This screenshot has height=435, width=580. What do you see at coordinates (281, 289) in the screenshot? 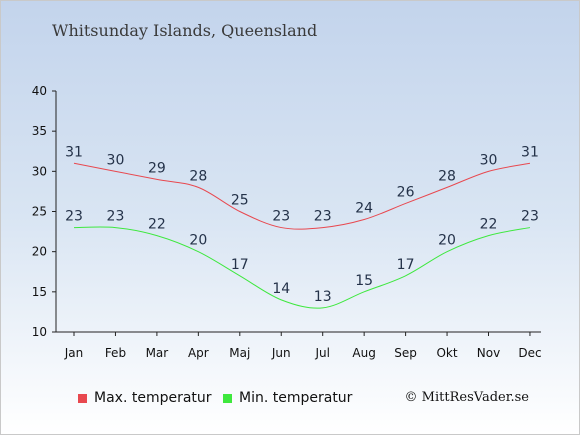
I see `data-label-min: 14` at bounding box center [281, 289].